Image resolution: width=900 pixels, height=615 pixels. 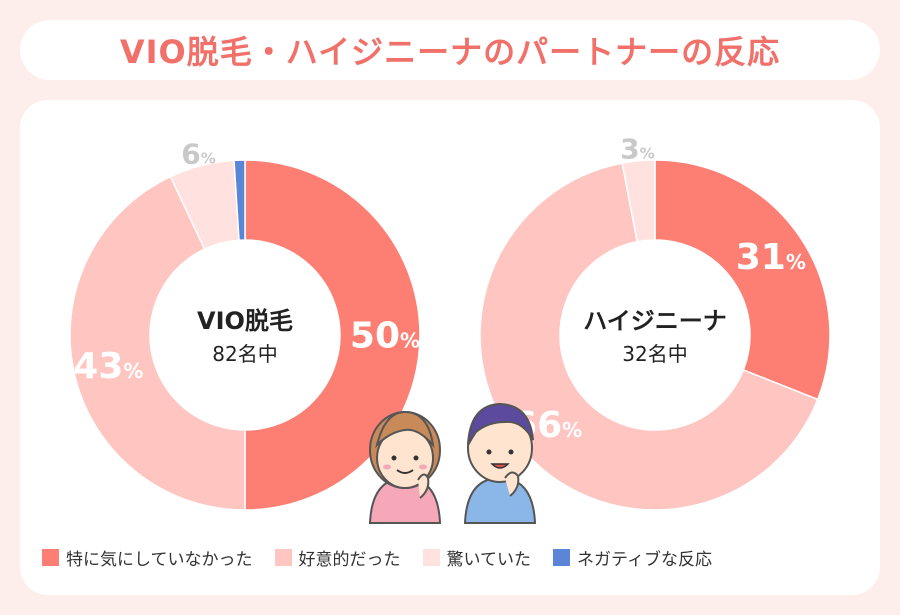 What do you see at coordinates (108, 366) in the screenshot?
I see `slice-label-2: 43%` at bounding box center [108, 366].